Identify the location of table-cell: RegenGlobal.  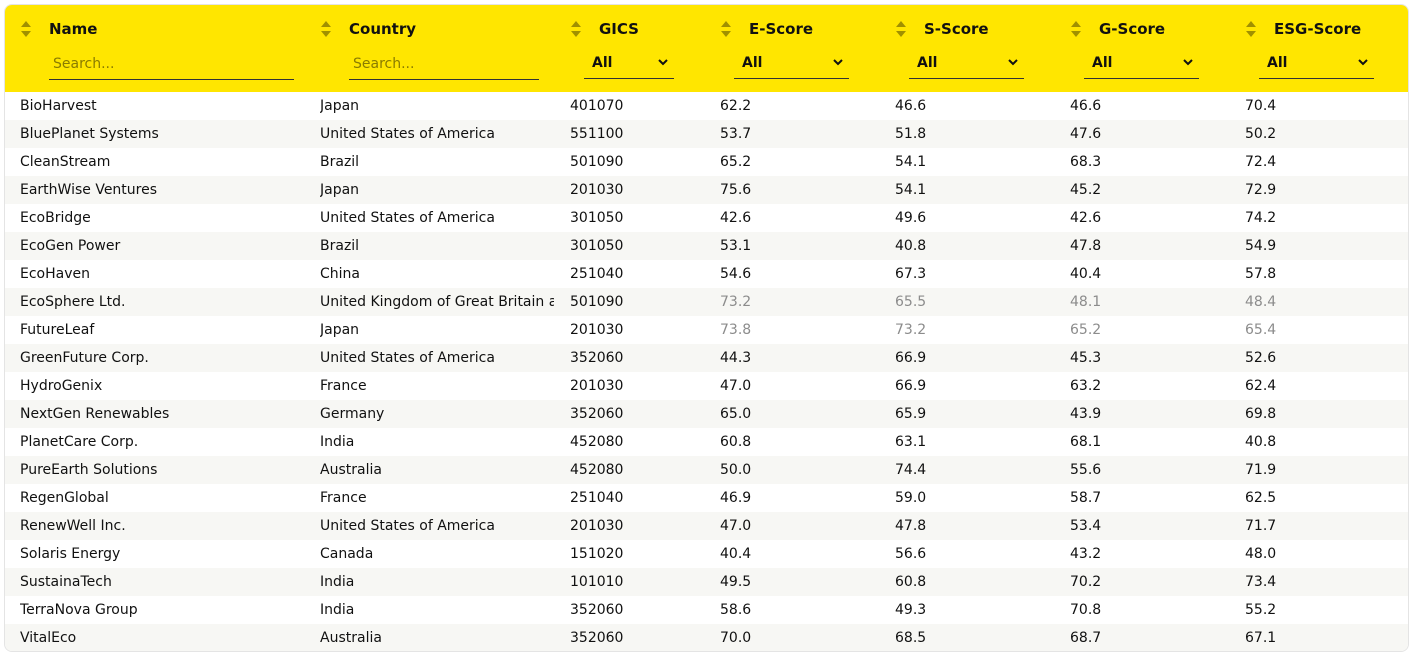
(64, 498).